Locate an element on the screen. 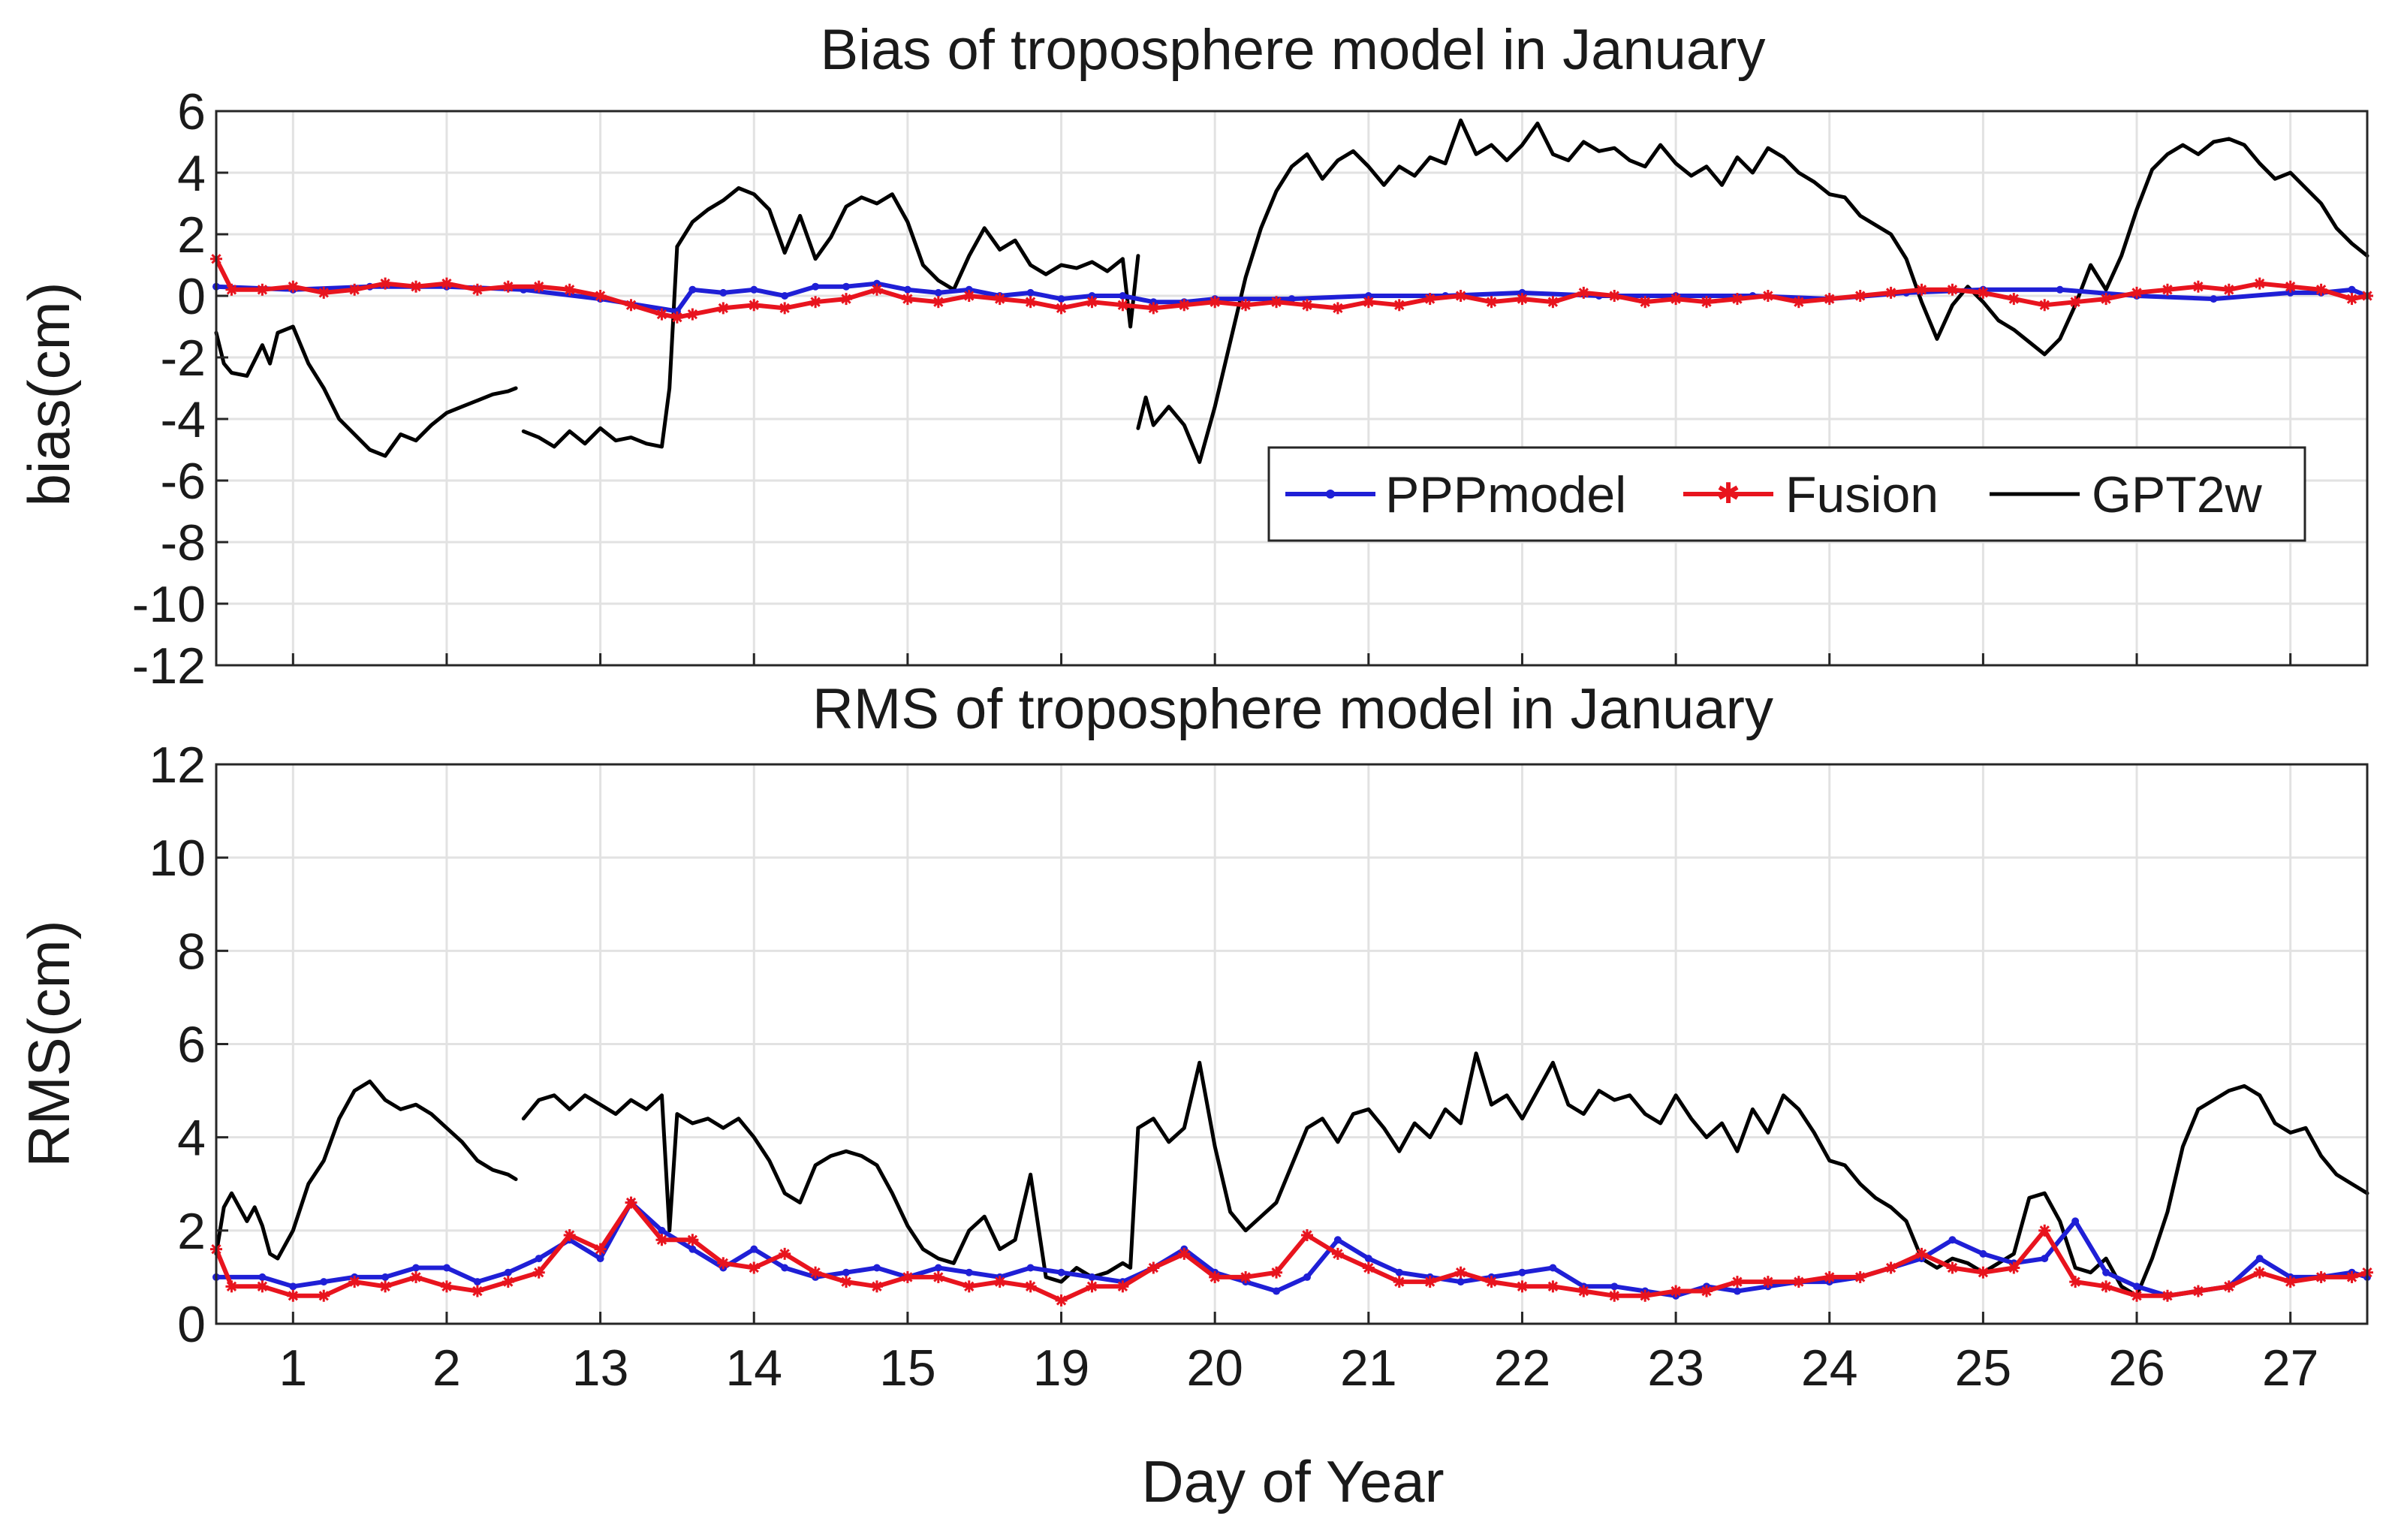  rms-y-ticks: 12 10 8 6 4 2 0 is located at coordinates (188, 1045).